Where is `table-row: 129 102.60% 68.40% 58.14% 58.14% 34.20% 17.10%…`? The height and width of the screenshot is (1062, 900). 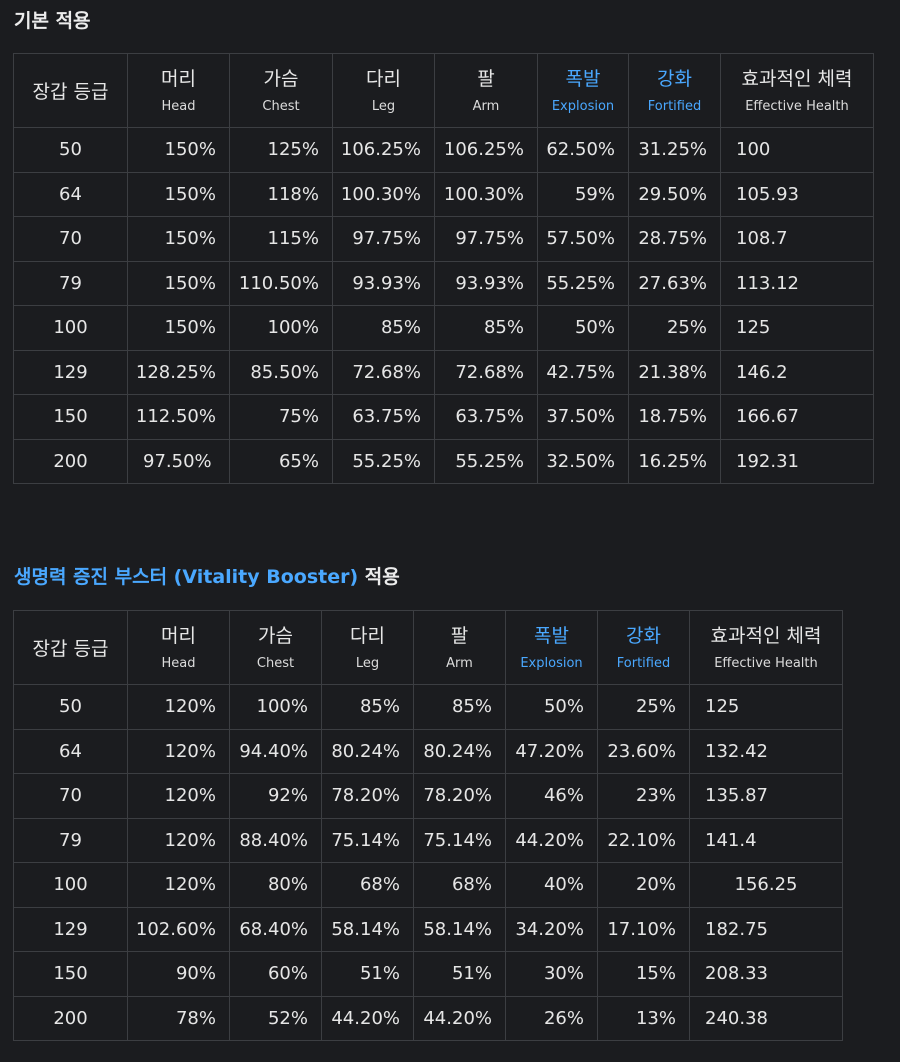 table-row: 129 102.60% 68.40% 58.14% 58.14% 34.20% 17.10%… is located at coordinates (428, 929).